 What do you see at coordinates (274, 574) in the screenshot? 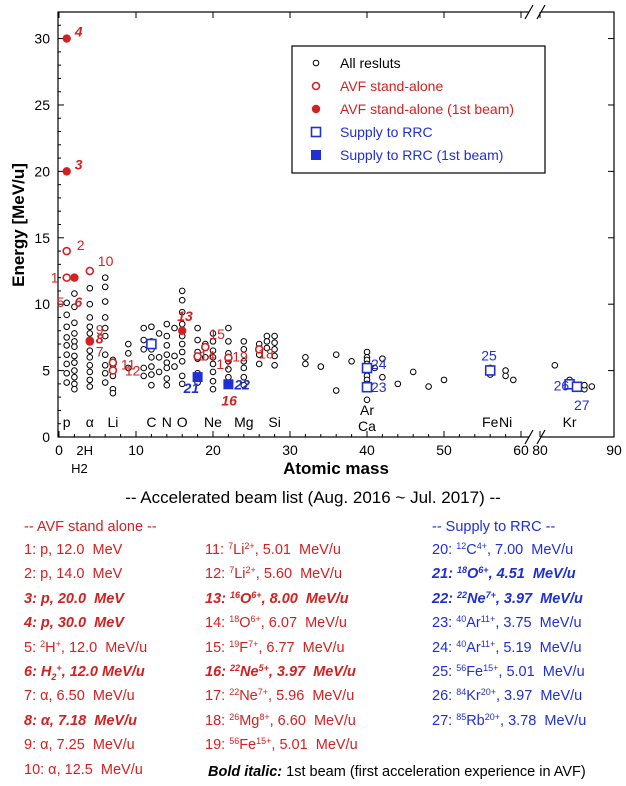
I see `beam-entry: 12: 7Li2+, 5.60 MeV/u` at bounding box center [274, 574].